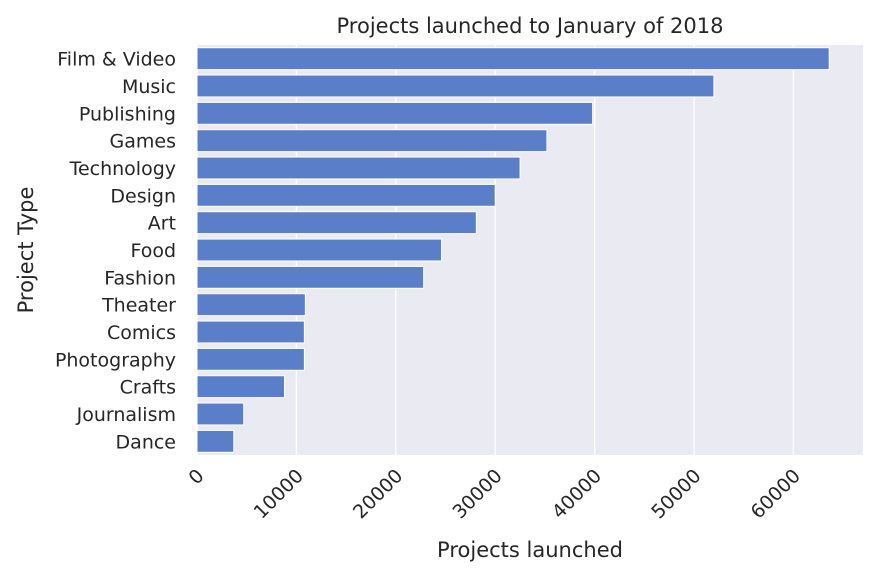 The width and height of the screenshot is (877, 582). I want to click on chart-title: Projects launched to January of 2018, so click(530, 26).